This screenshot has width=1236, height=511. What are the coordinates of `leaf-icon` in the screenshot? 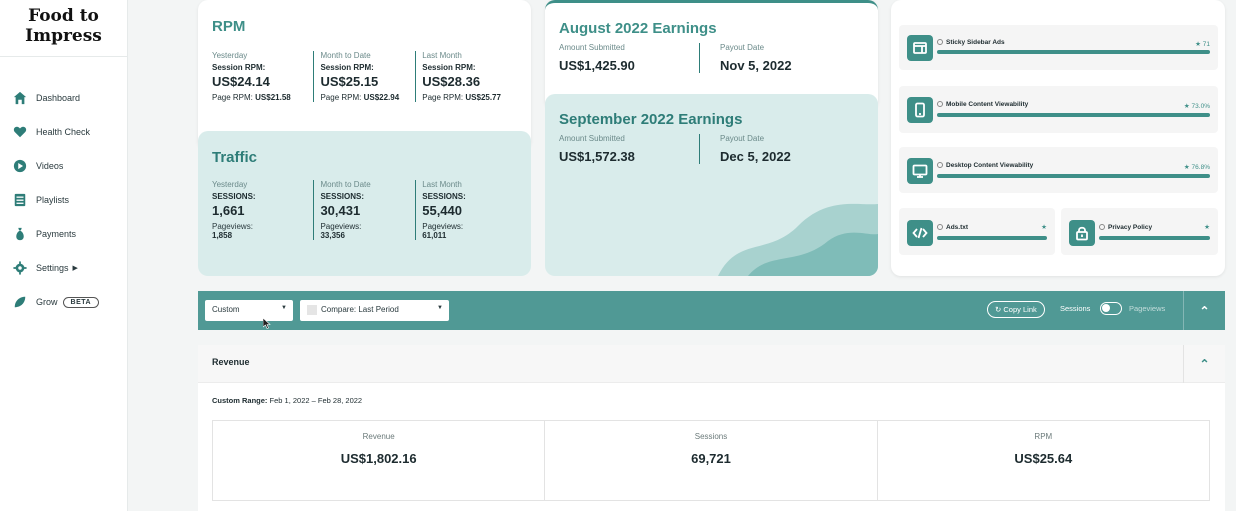 It's located at (20, 302).